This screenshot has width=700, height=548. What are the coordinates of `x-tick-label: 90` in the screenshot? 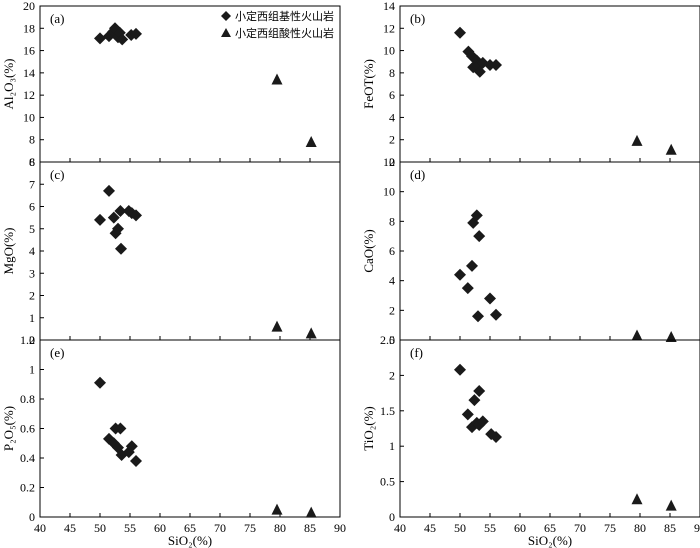 It's located at (340, 528).